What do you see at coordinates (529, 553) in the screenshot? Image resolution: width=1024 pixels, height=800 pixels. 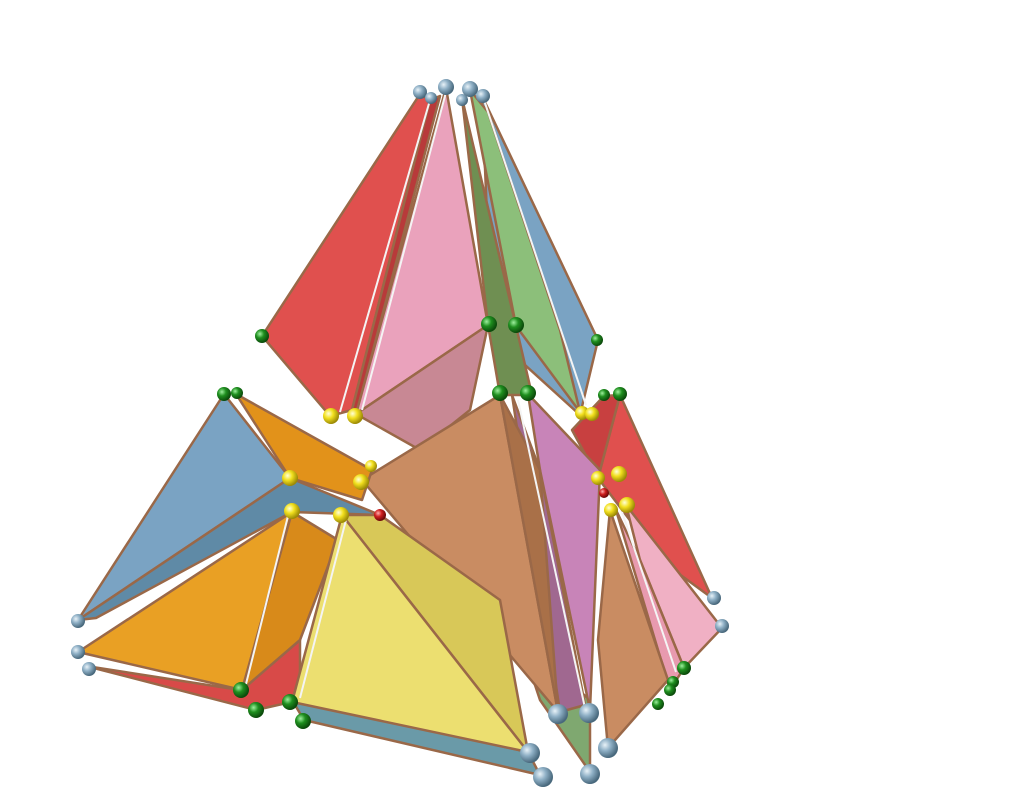 I see `face-brown-shade` at bounding box center [529, 553].